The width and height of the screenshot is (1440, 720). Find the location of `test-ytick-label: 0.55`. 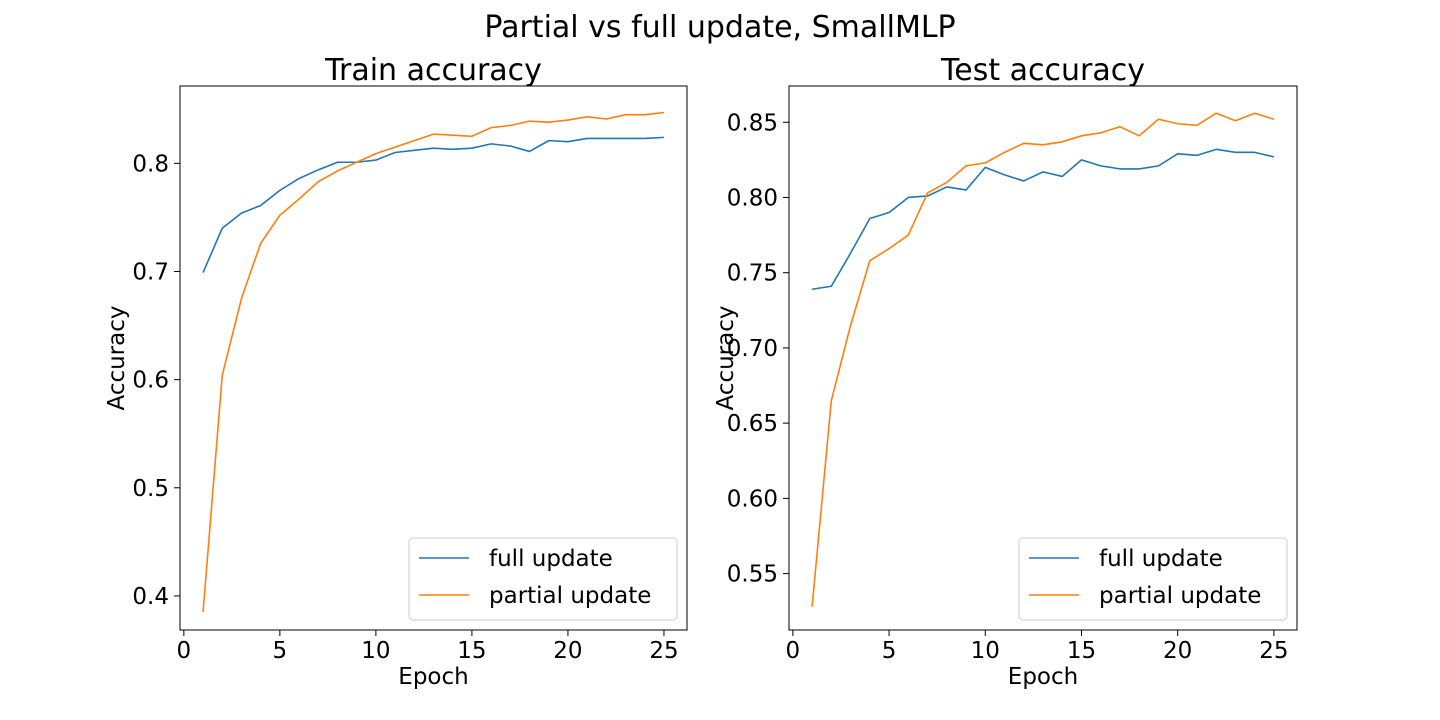

test-ytick-label: 0.55 is located at coordinates (752, 575).